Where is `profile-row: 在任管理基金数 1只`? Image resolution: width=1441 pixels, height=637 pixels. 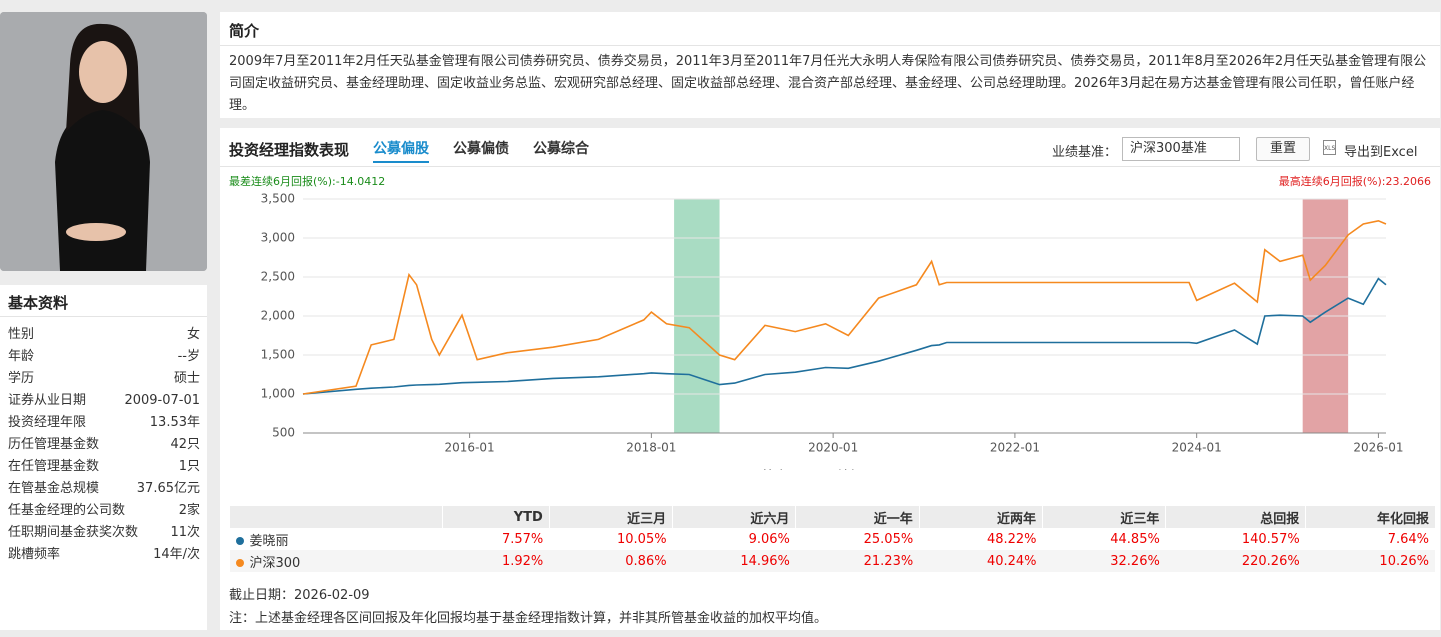
profile-row: 在任管理基金数 1只 is located at coordinates (104, 467).